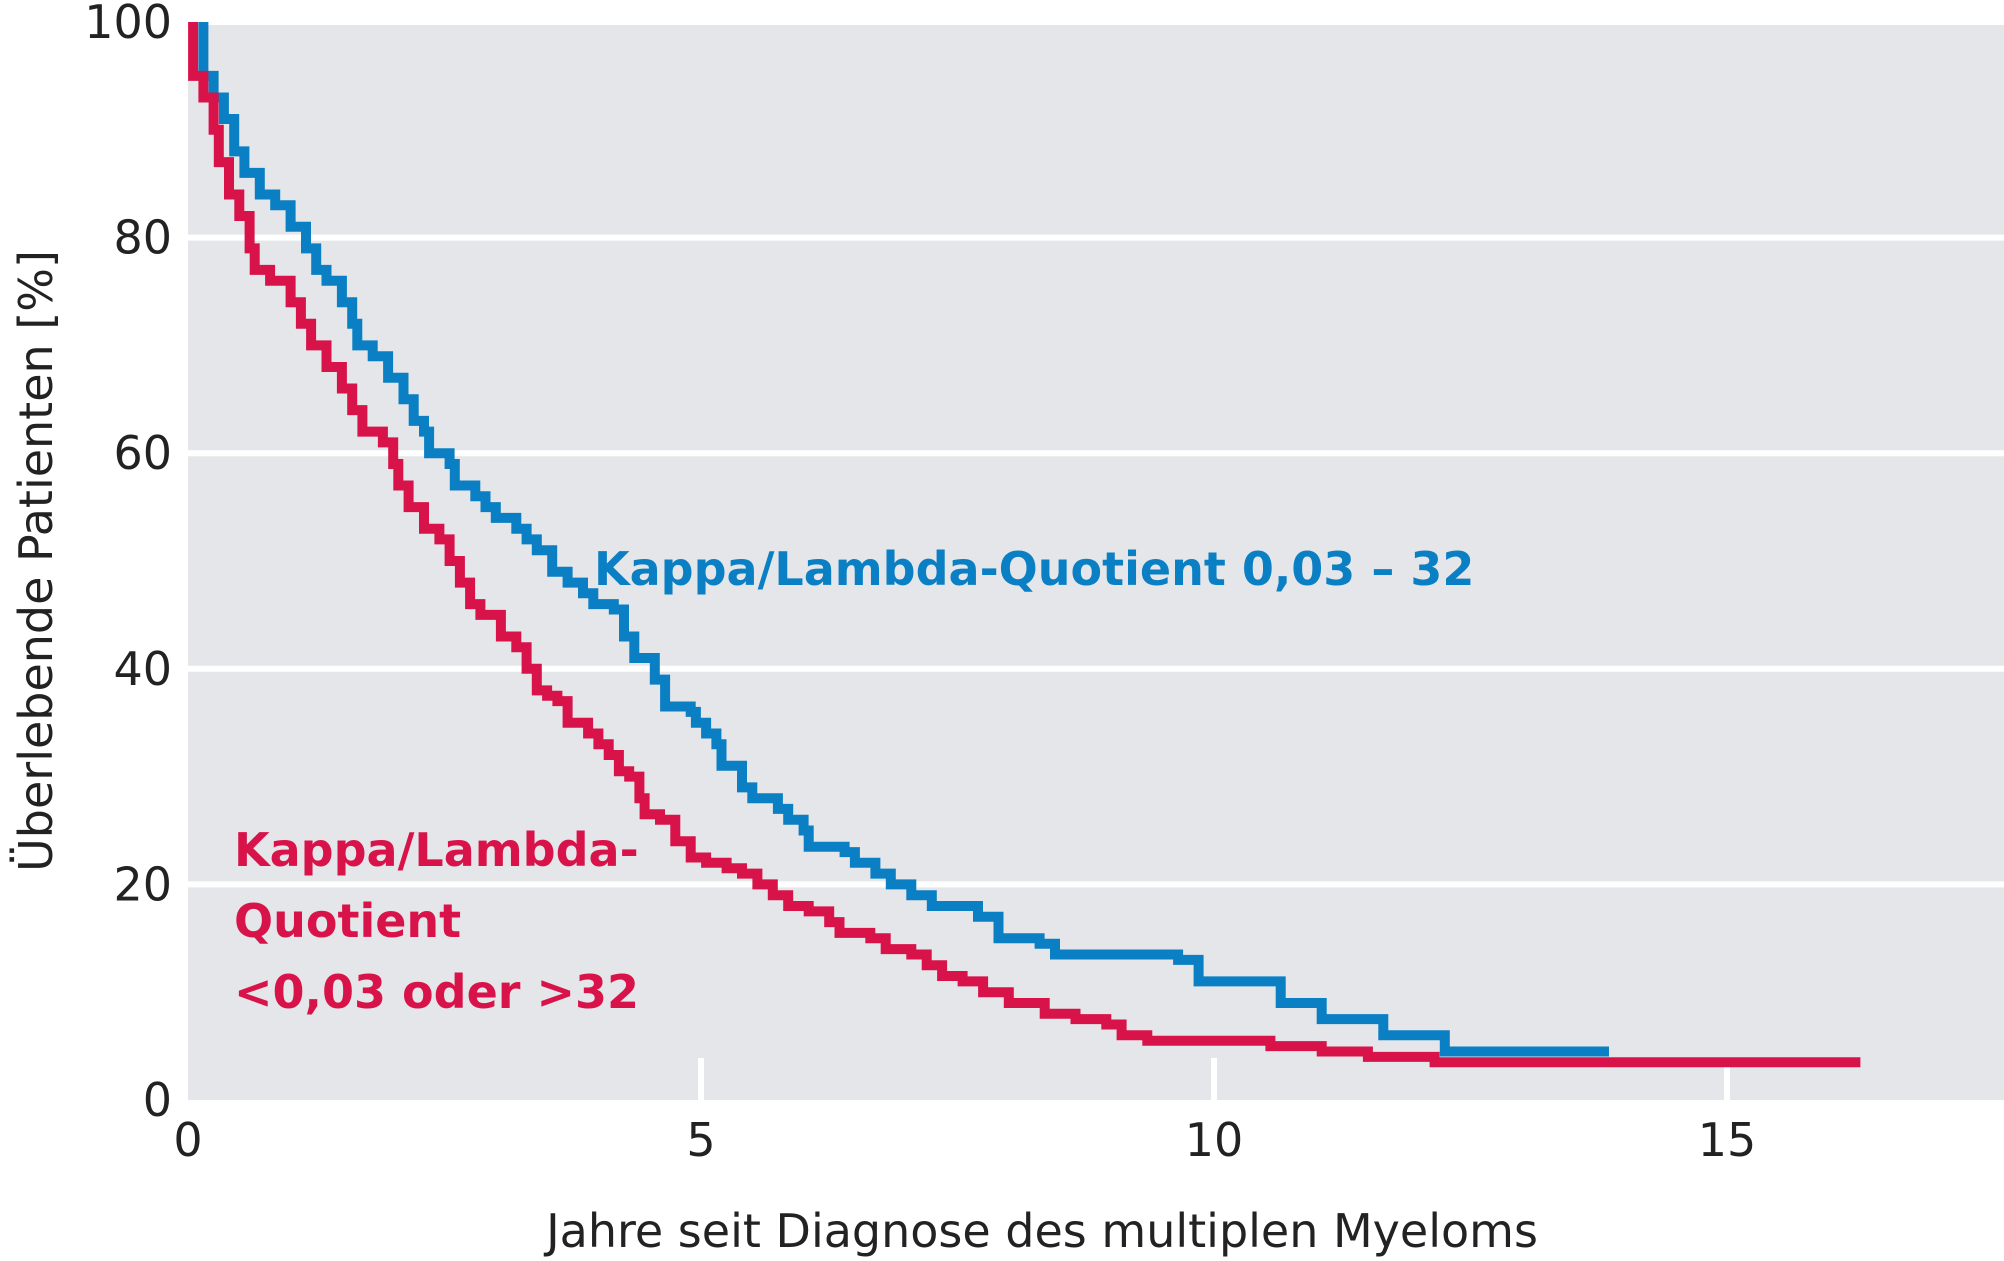  Describe the element at coordinates (1034, 569) in the screenshot. I see `series-label-1: Kappa/Lambda-Quotient 0,03 – 32` at that location.